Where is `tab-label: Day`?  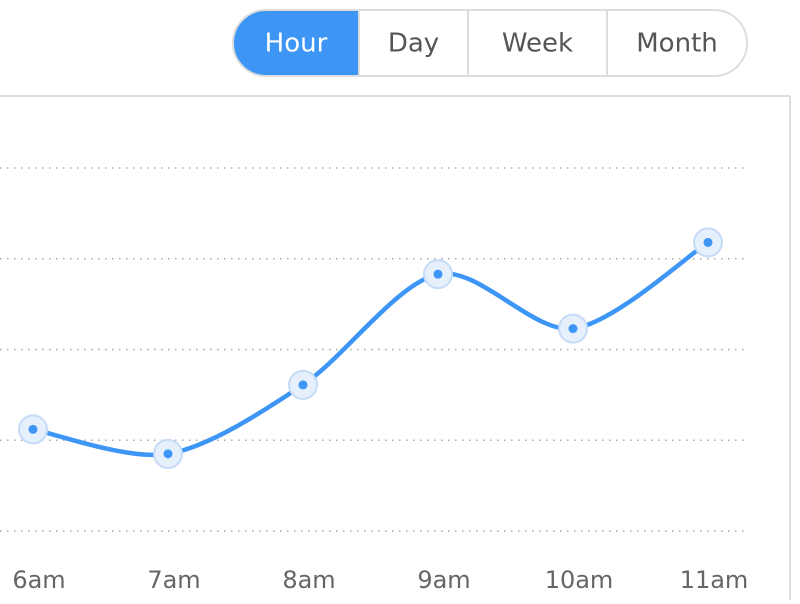
tab-label: Day is located at coordinates (413, 44).